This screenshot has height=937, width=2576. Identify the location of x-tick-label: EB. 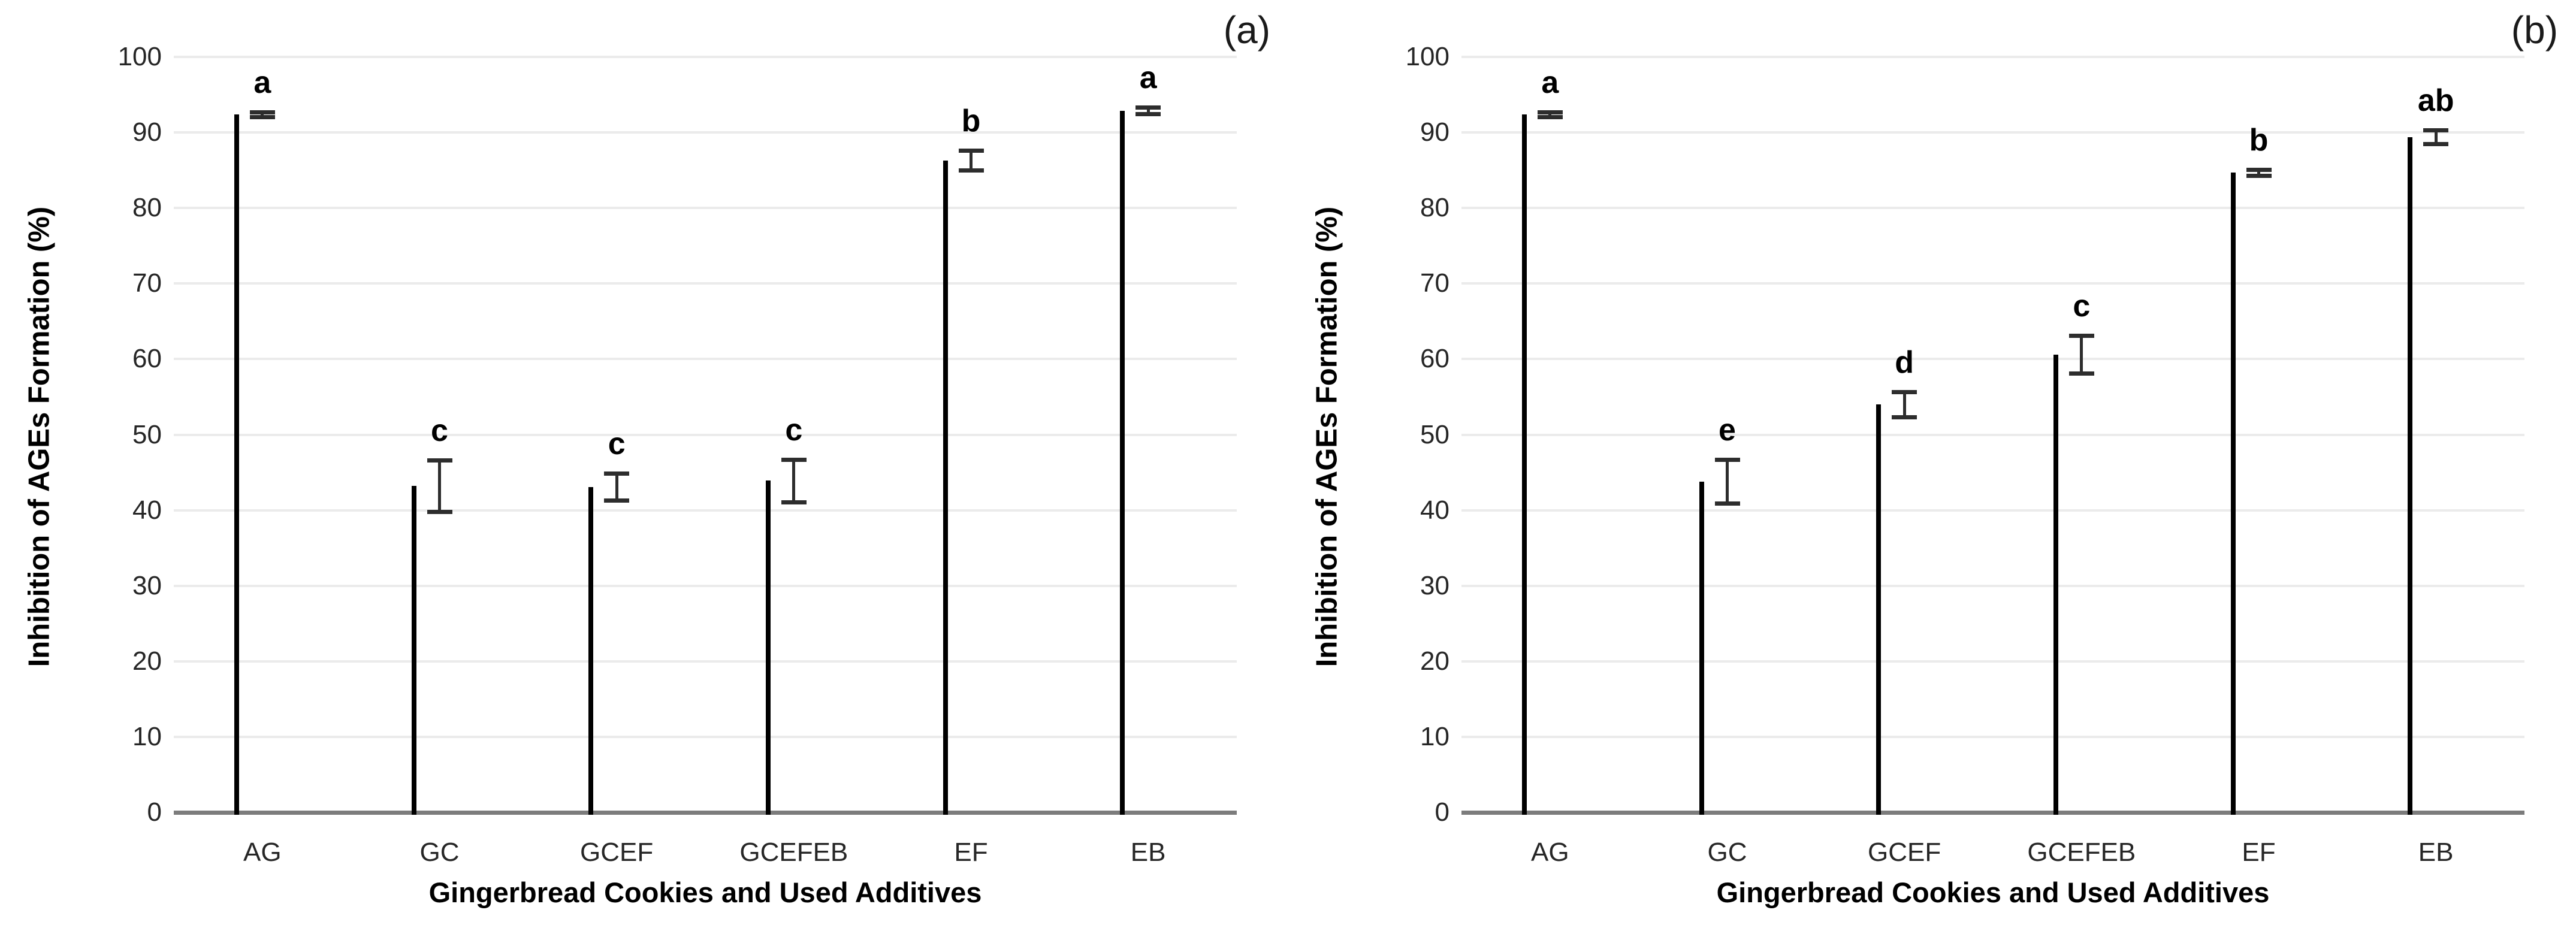
(1148, 852).